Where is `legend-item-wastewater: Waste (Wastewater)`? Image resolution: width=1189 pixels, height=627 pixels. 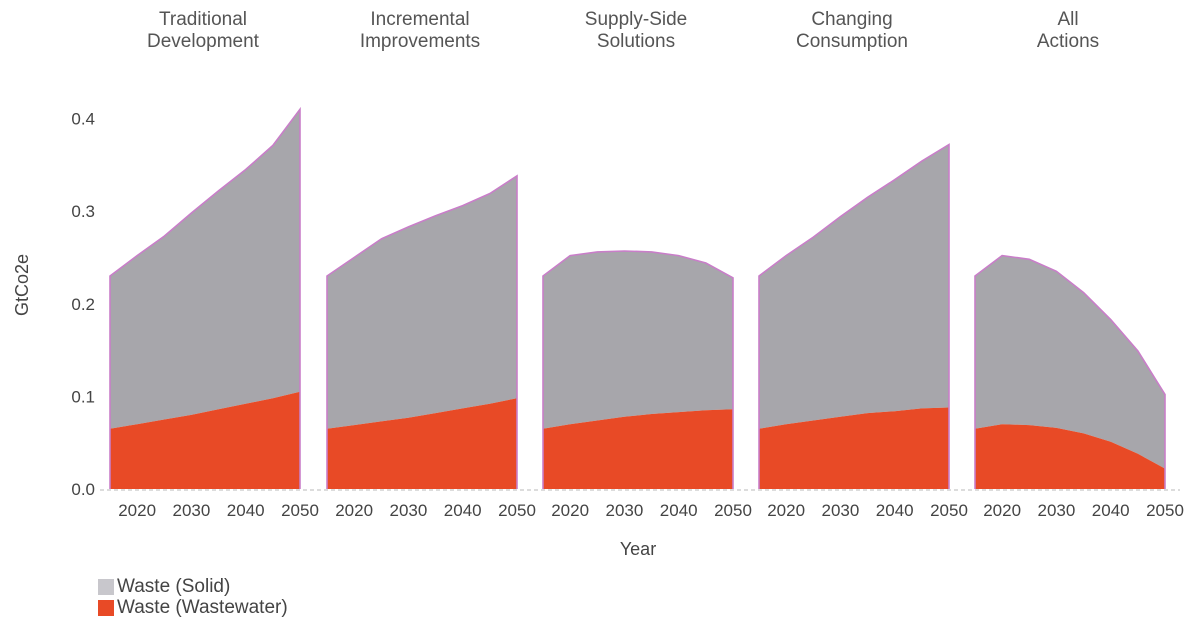
legend-item-wastewater: Waste (Wastewater) is located at coordinates (193, 607).